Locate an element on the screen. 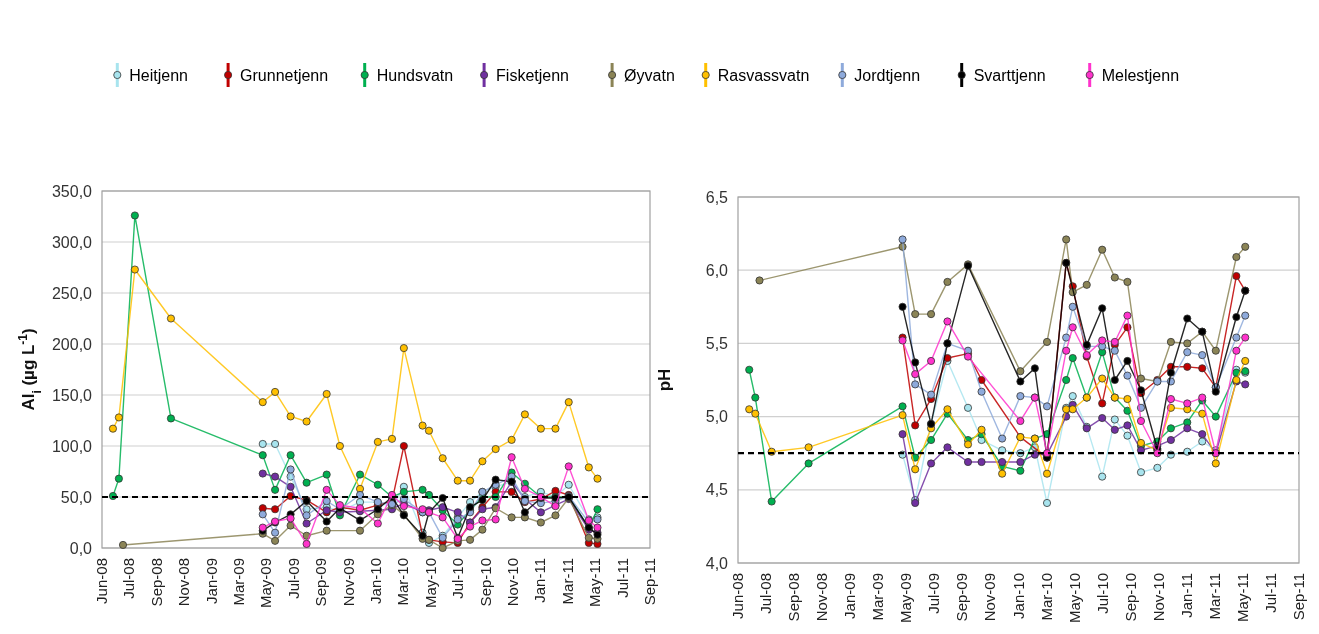  y-tick-label: 350,0 is located at coordinates (72, 191).